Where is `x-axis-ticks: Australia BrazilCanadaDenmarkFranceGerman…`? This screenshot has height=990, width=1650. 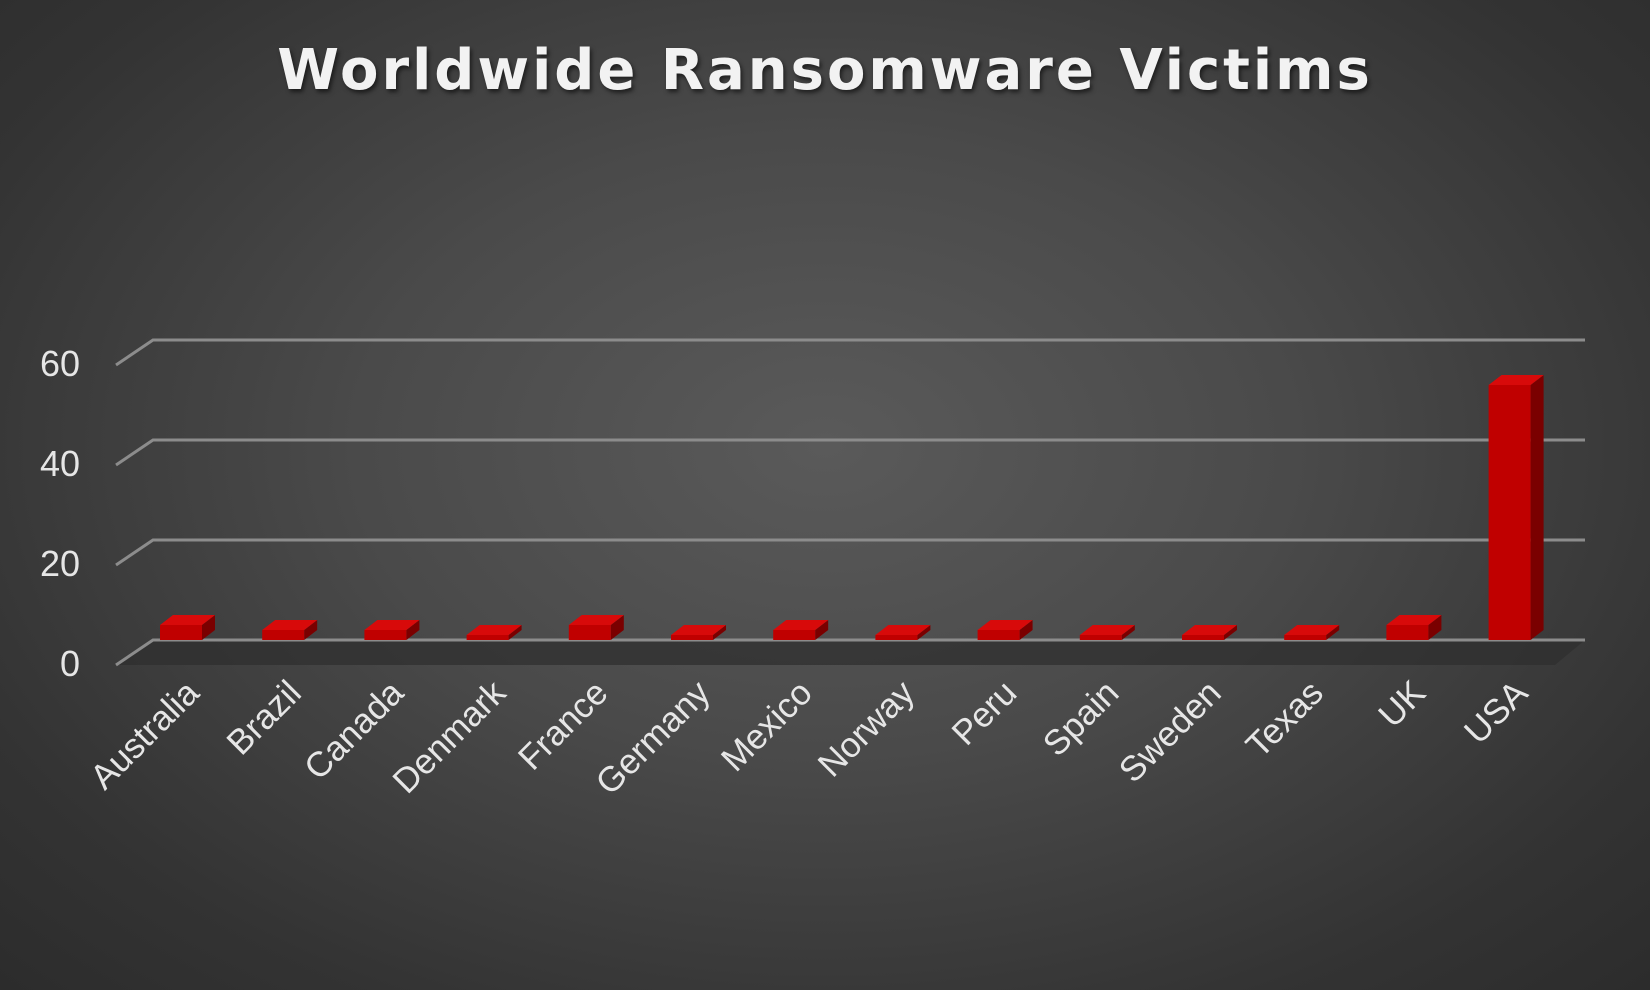
x-axis-ticks: Australia BrazilCanadaDenmarkFranceGerman… is located at coordinates (809, 738).